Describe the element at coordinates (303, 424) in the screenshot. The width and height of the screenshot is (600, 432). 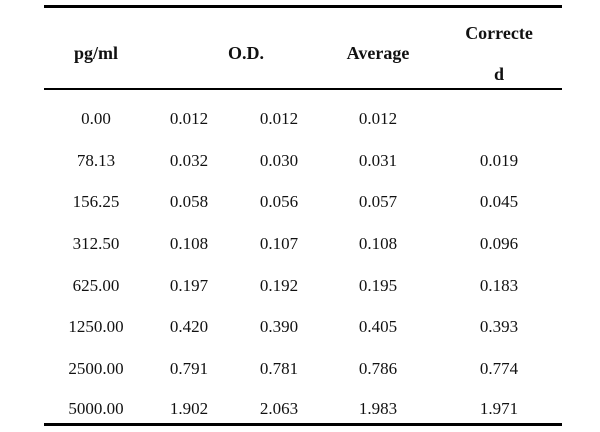
I see `table-bottom-rule` at that location.